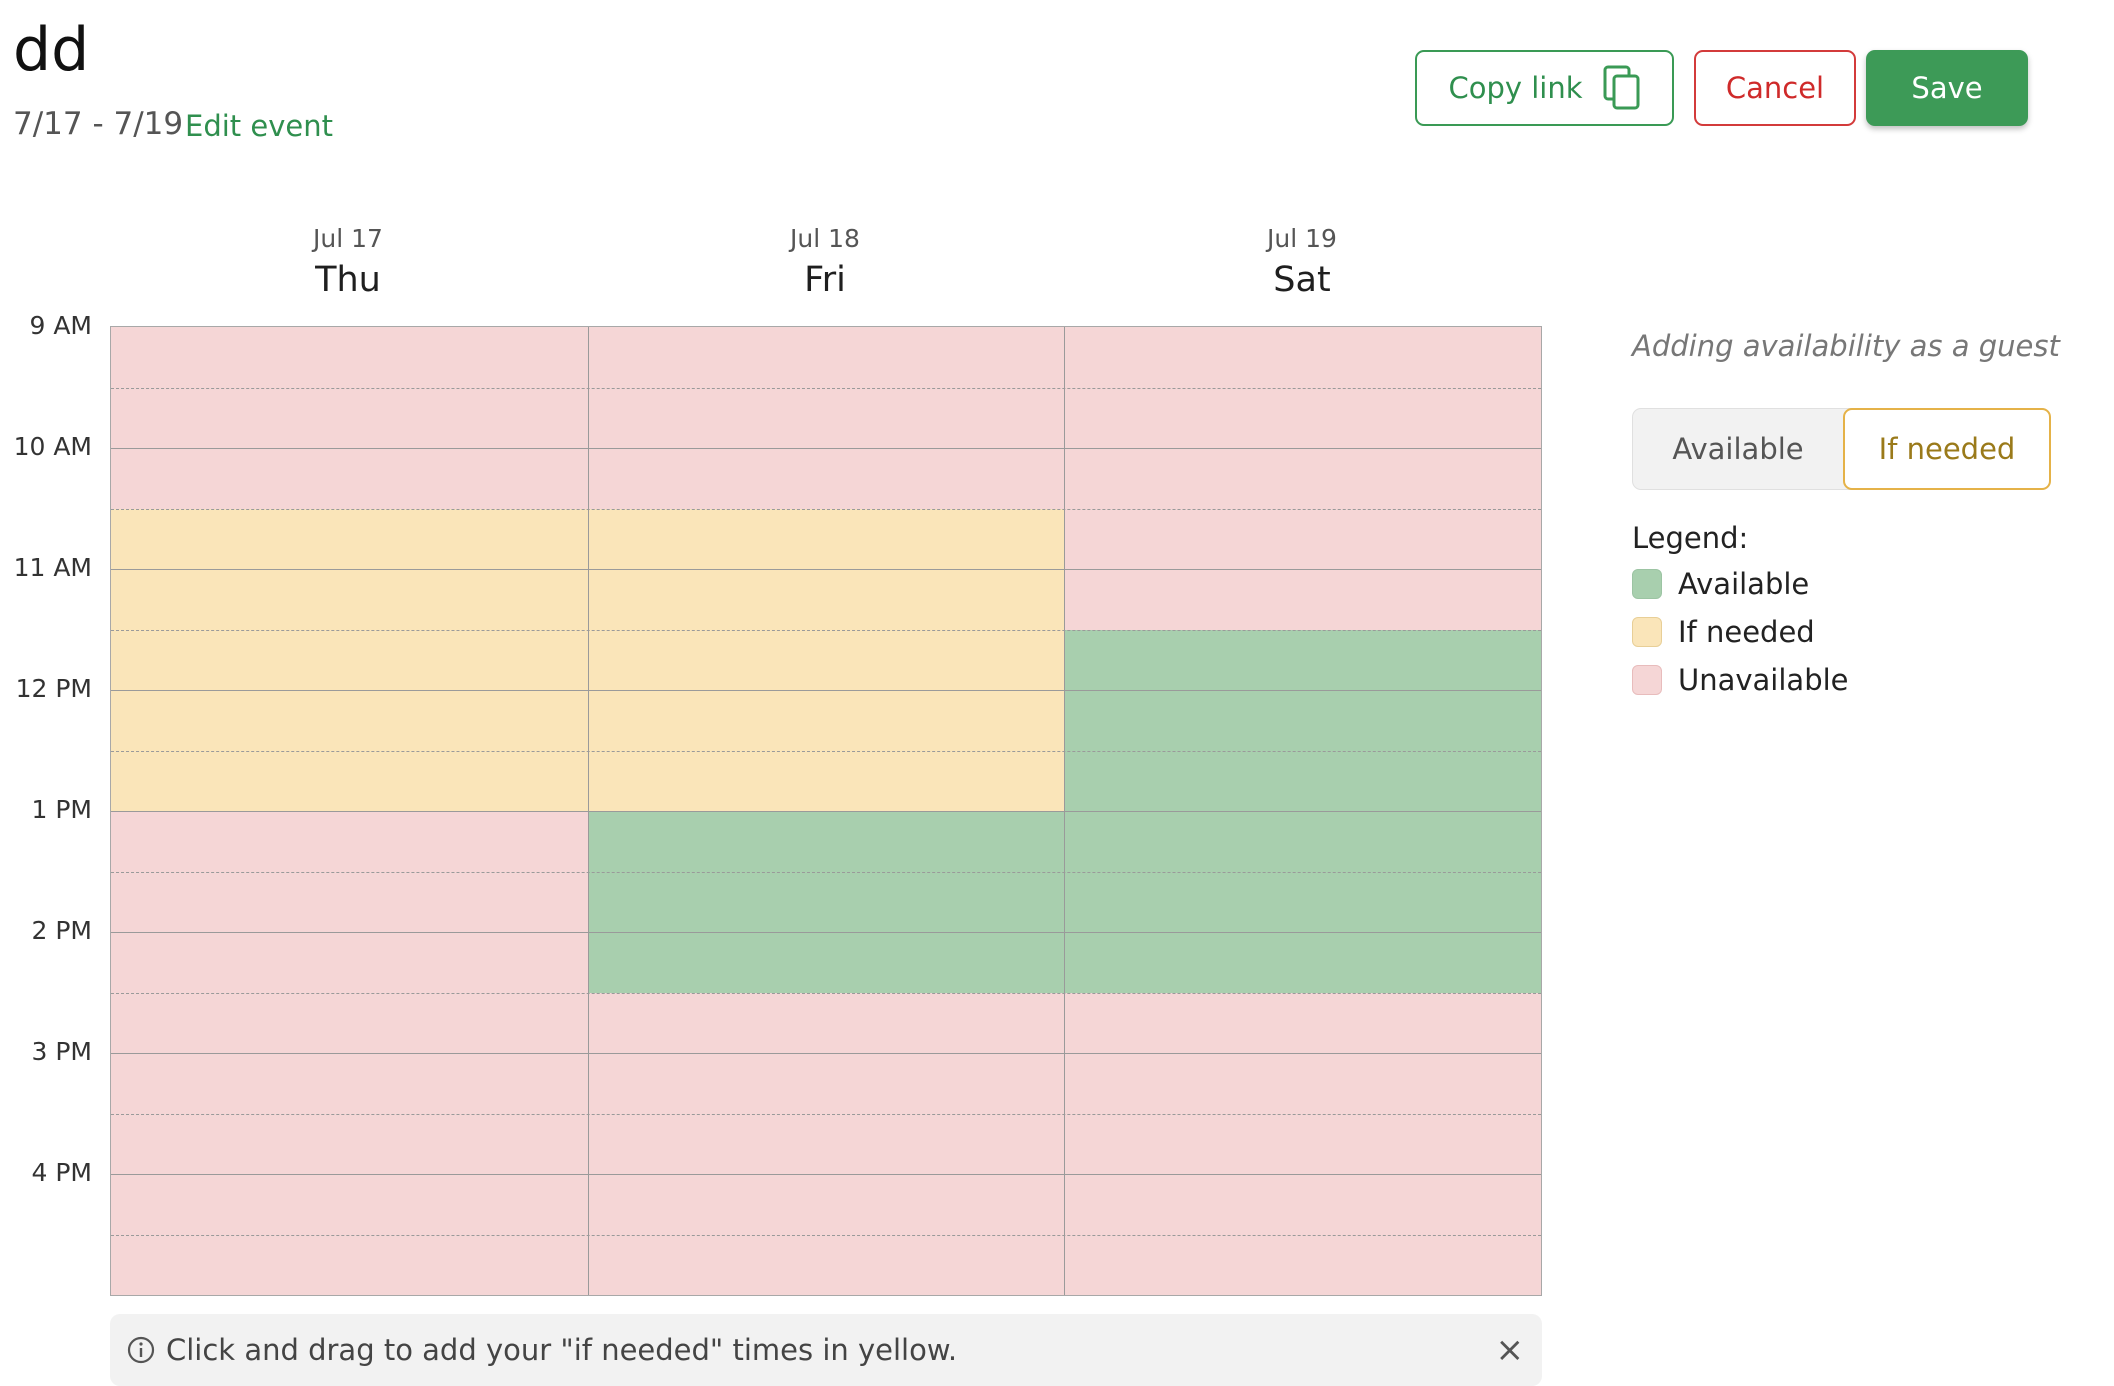 The width and height of the screenshot is (2114, 1386). Describe the element at coordinates (62, 1051) in the screenshot. I see `time-label: 3 PM` at that location.